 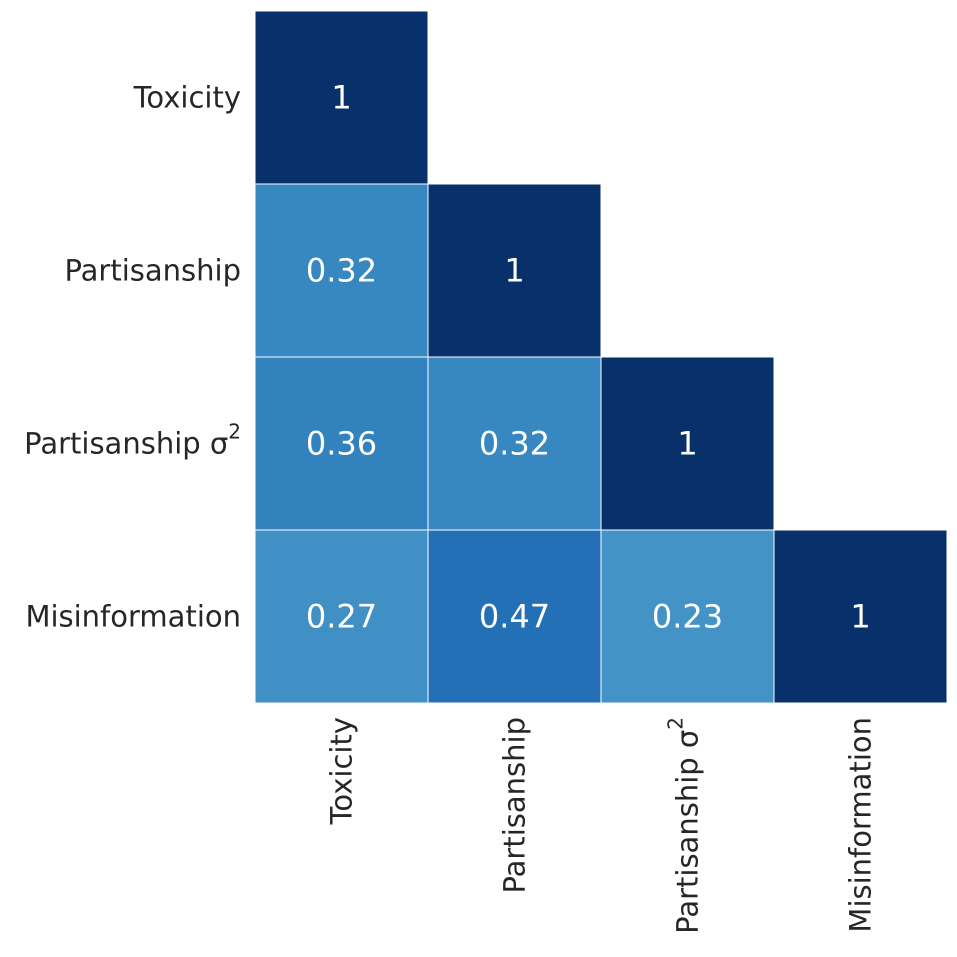 I want to click on x-tick-label-partisanship-2: Partisanship σ2, so click(x=684, y=825).